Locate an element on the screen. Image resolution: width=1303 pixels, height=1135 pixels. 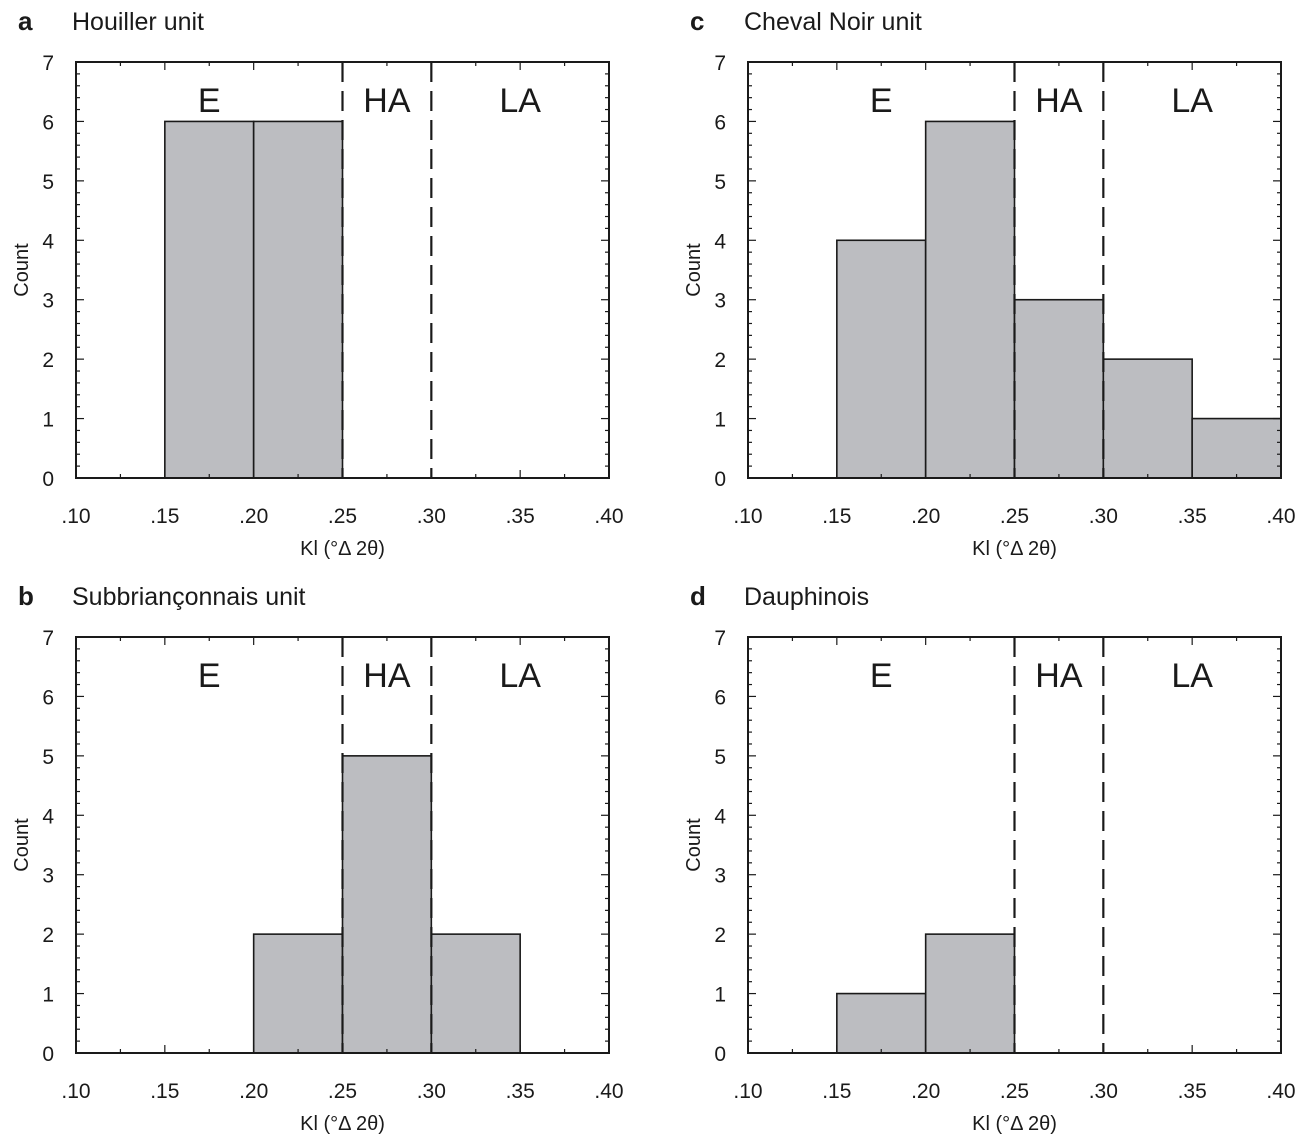
panel-title: Cheval Noir unit is located at coordinates (833, 22).